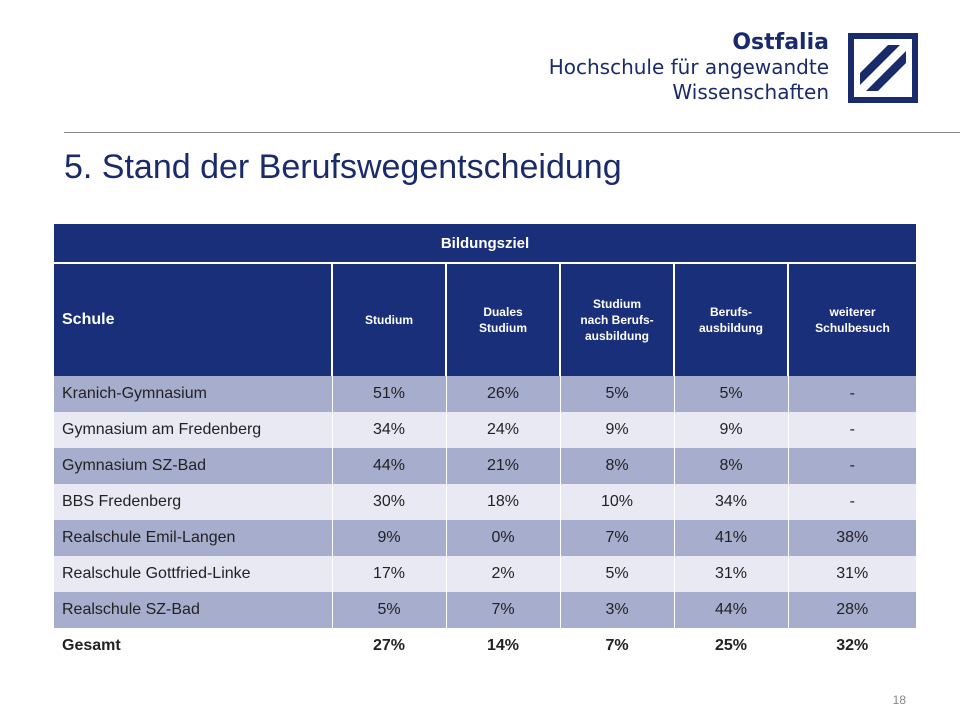 The height and width of the screenshot is (720, 960). Describe the element at coordinates (193, 646) in the screenshot. I see `total-label: Gesamt` at that location.